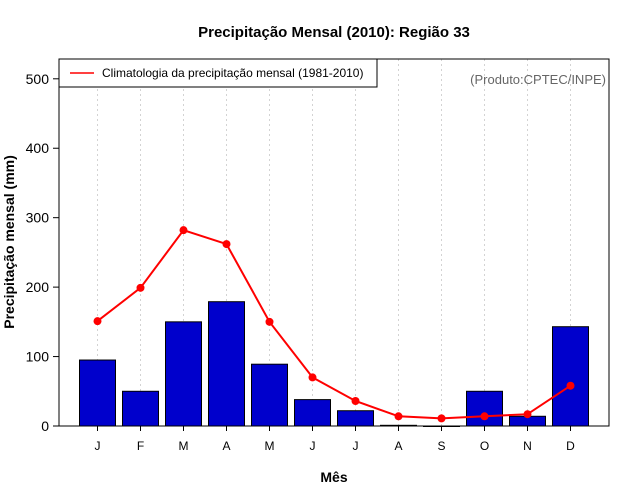  I want to click on y-tick-label: 300, so click(38, 218).